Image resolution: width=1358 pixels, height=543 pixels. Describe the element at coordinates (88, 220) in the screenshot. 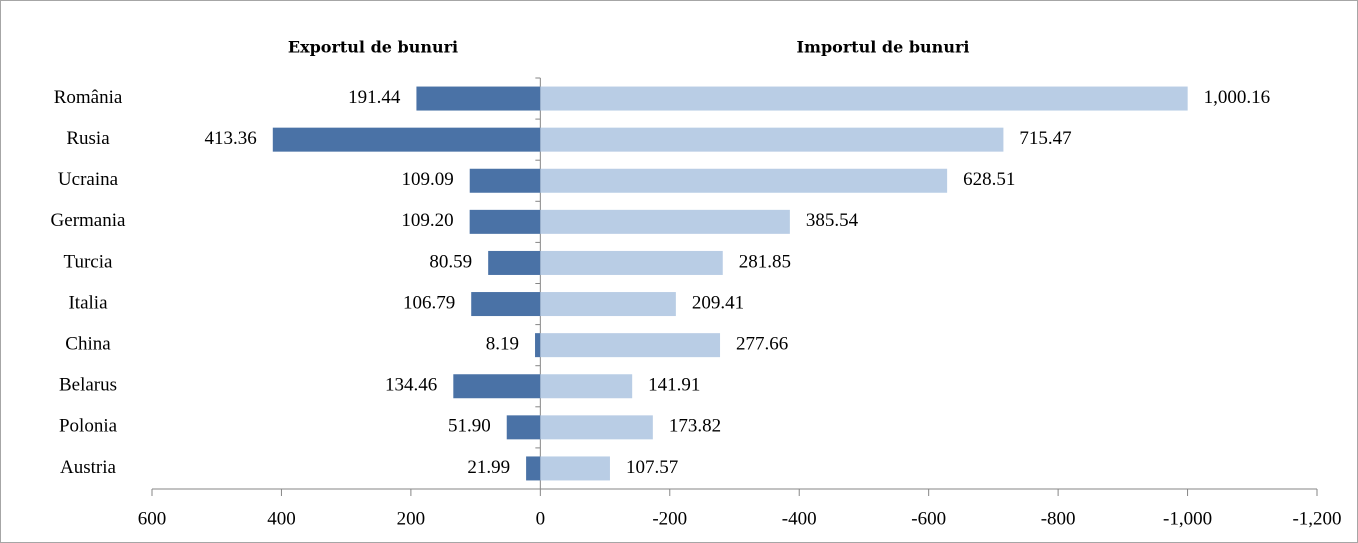

I see `category-label: Germania` at that location.